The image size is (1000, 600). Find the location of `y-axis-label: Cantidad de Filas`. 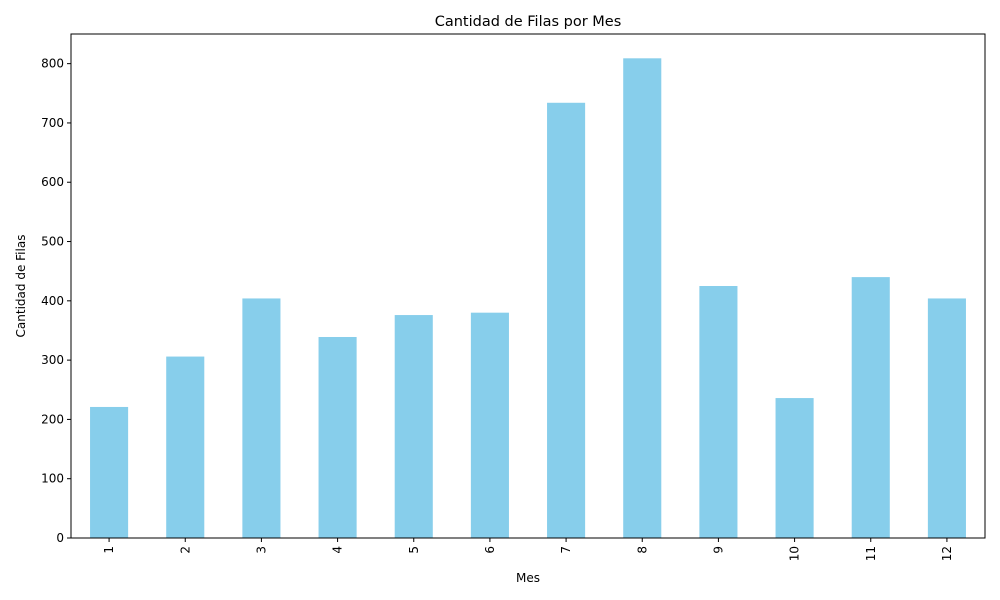

y-axis-label: Cantidad de Filas is located at coordinates (21, 286).